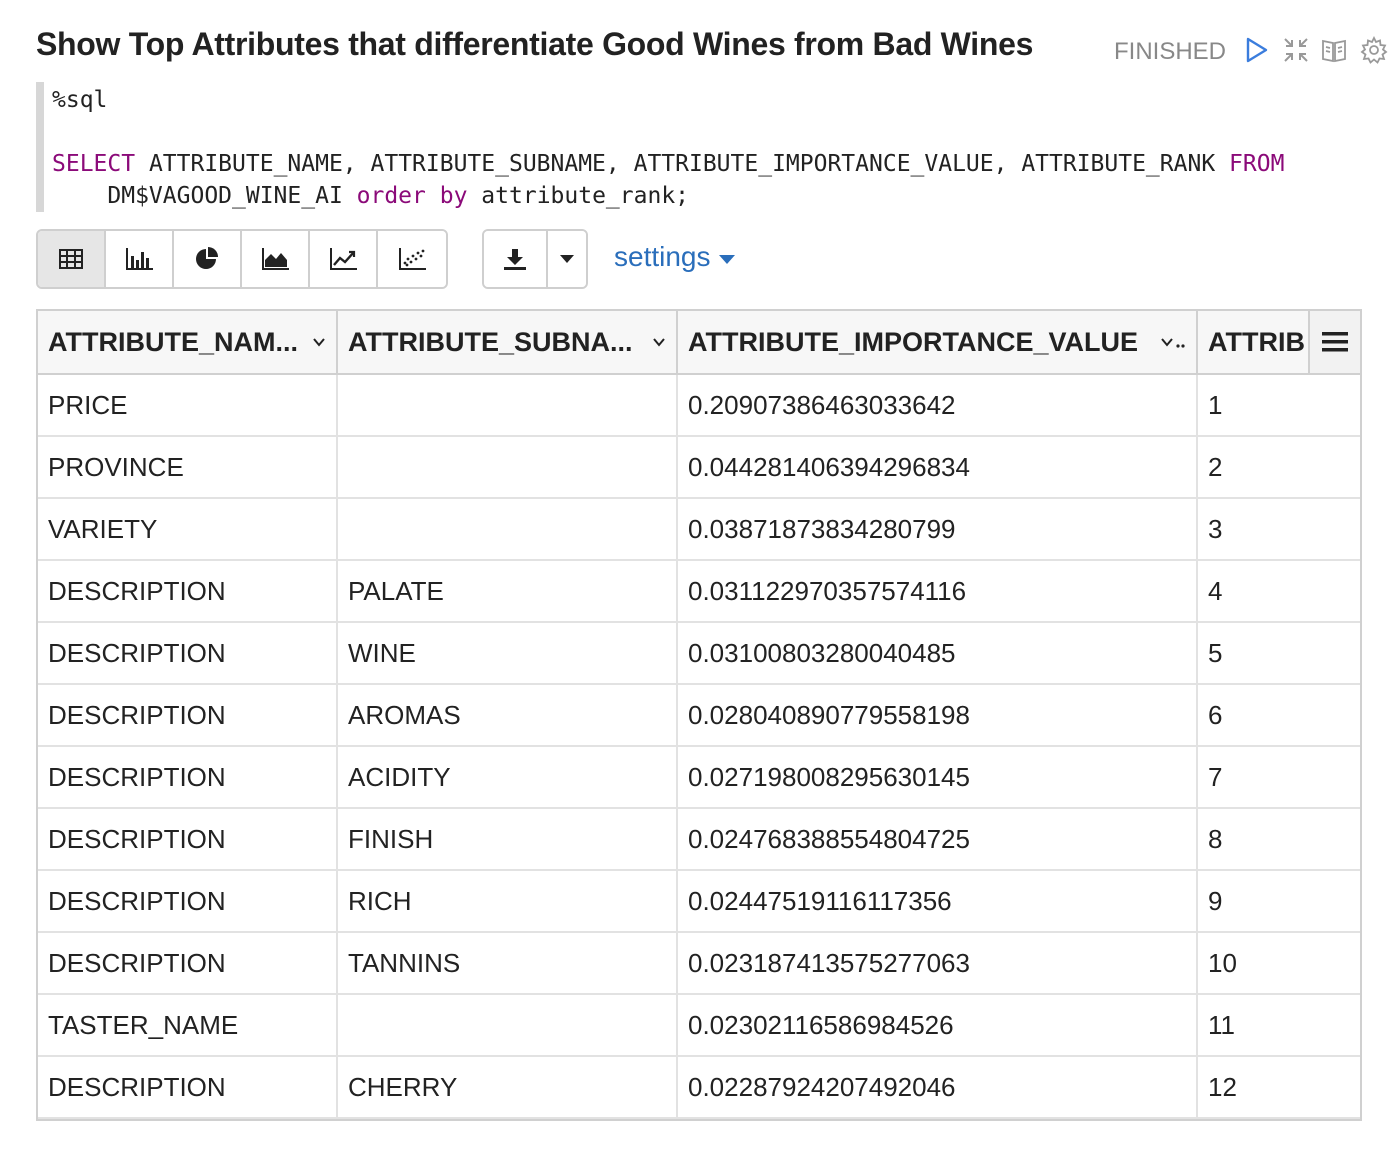 The image size is (1396, 1150). I want to click on cell-importance-value: 0.02287924207492046, so click(938, 1088).